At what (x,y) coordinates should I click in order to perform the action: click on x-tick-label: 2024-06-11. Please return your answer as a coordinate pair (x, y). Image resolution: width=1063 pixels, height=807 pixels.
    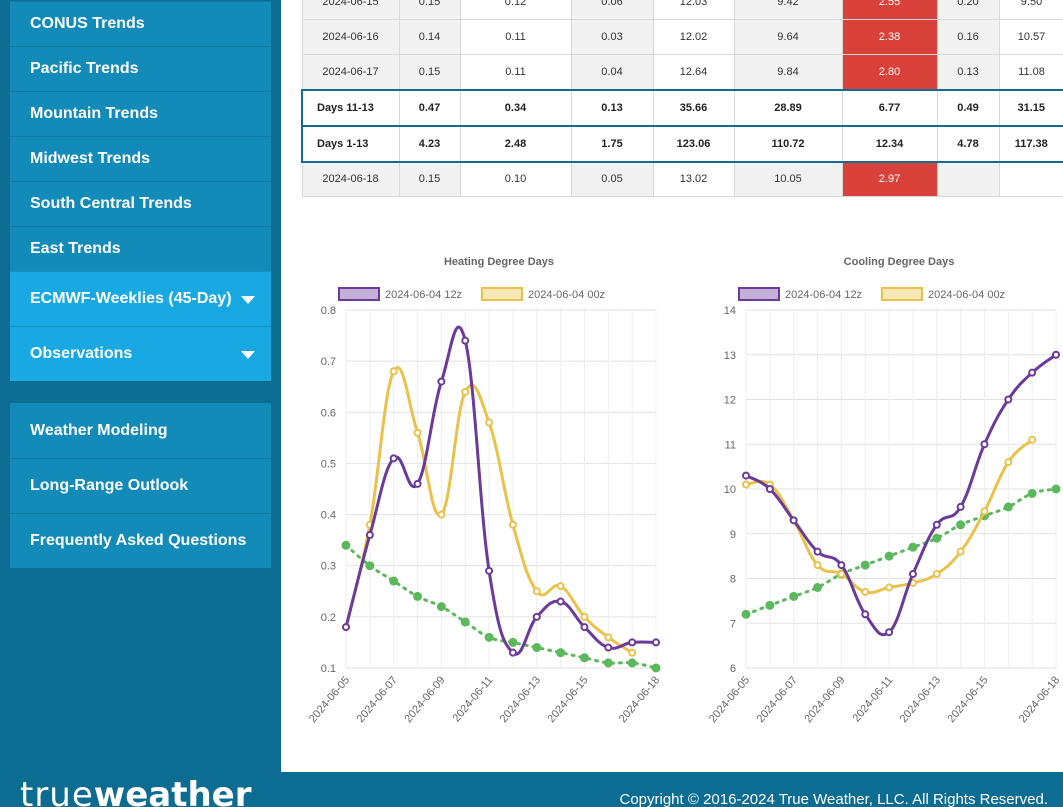
    Looking at the image, I should click on (473, 699).